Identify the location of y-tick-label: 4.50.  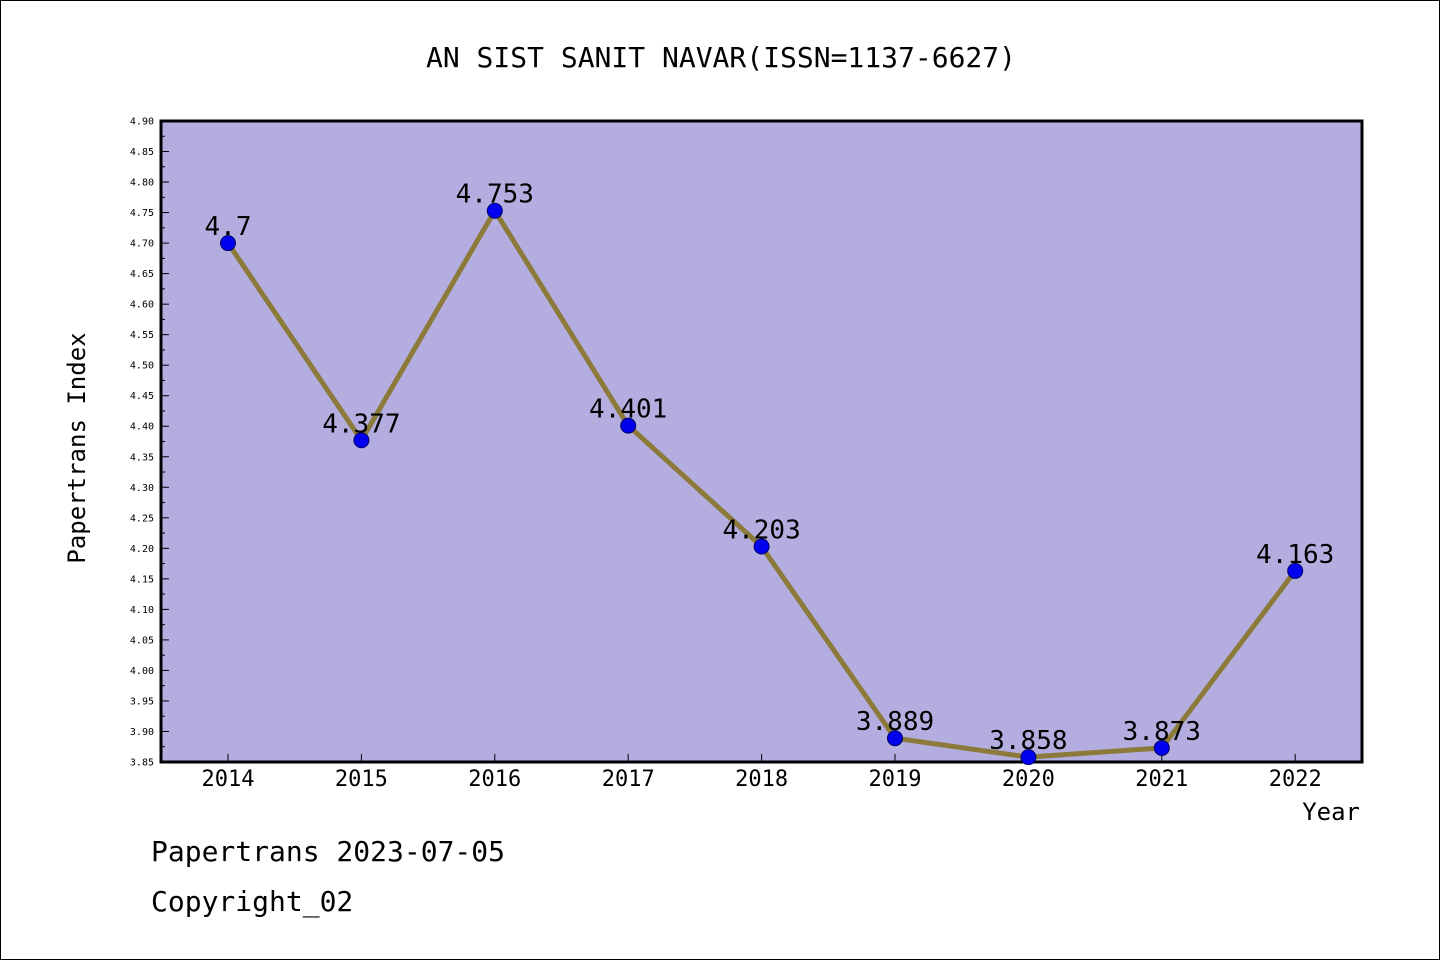
(142, 366).